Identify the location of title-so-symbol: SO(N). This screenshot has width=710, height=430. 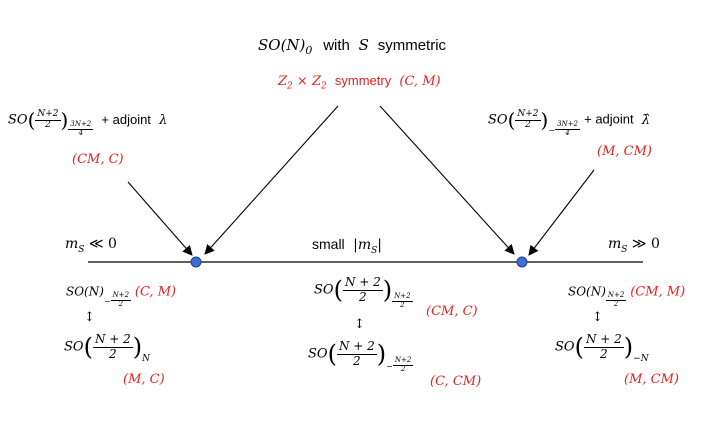
(282, 45).